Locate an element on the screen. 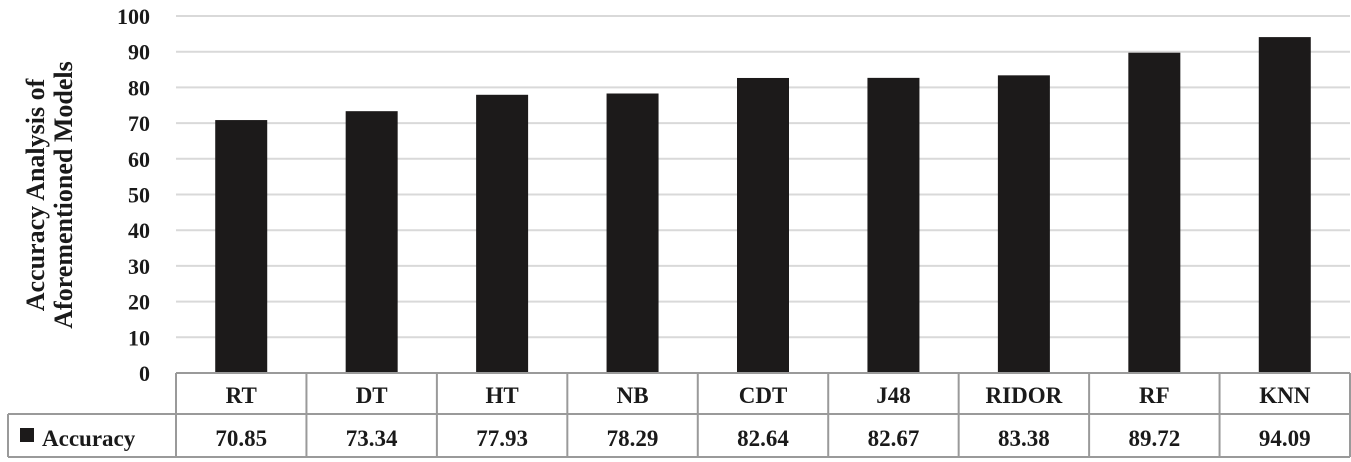  y-tick-label: 100 is located at coordinates (133, 16).